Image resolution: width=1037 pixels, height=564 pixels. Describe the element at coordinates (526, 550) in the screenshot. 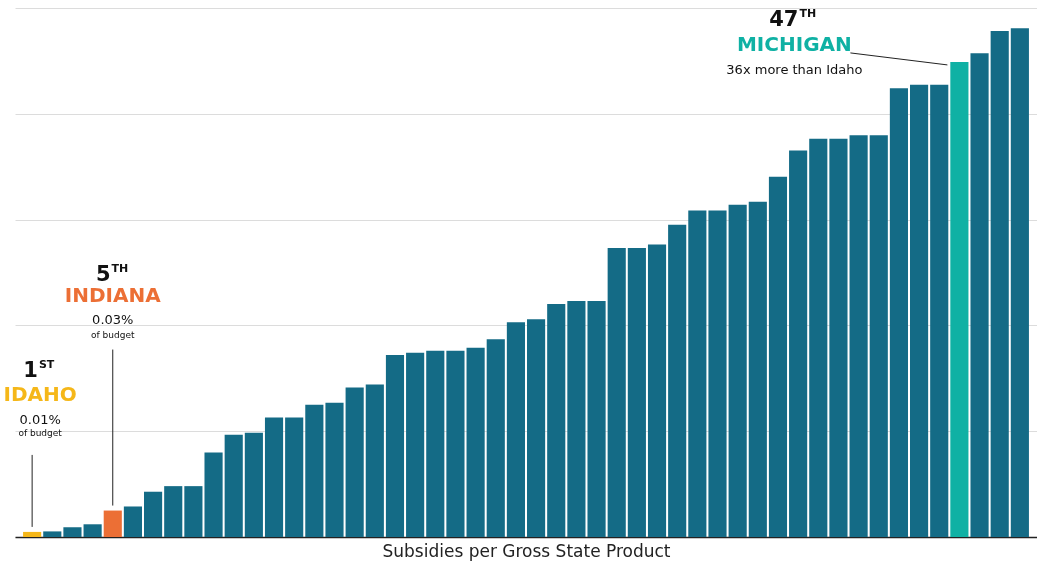

I see `x-axis-title: Subsidies per Gross State Product` at that location.